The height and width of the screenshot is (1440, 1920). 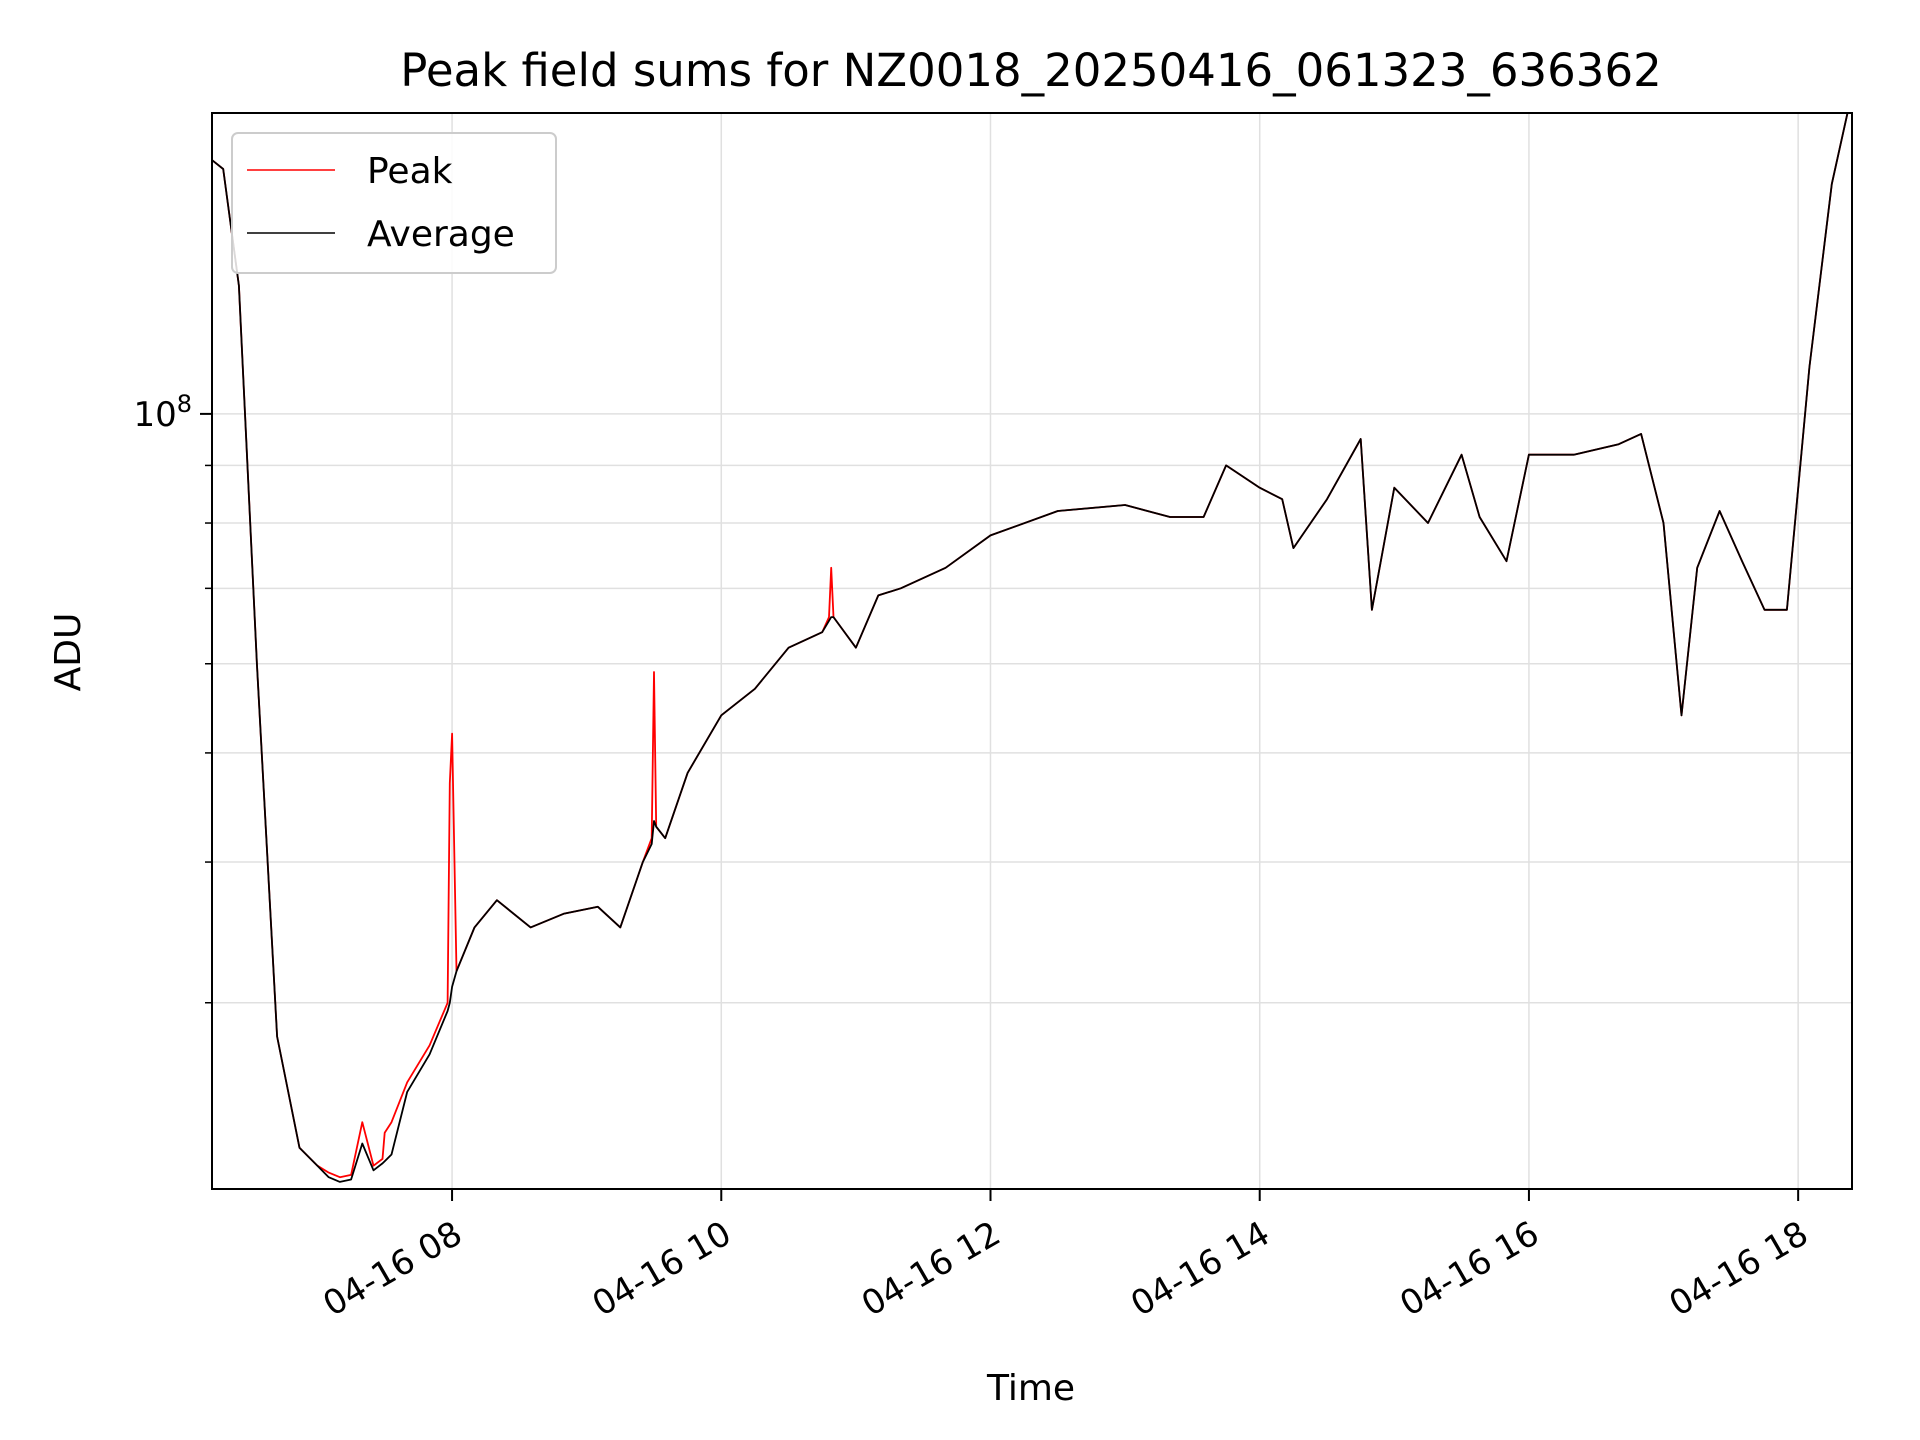 What do you see at coordinates (1030, 1388) in the screenshot?
I see `x-axis-label: Time` at bounding box center [1030, 1388].